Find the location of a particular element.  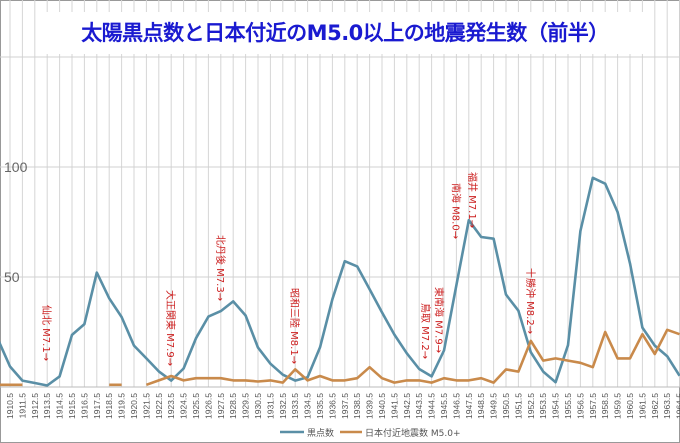

x-tick-label: 1931.5 is located at coordinates (270, 406).